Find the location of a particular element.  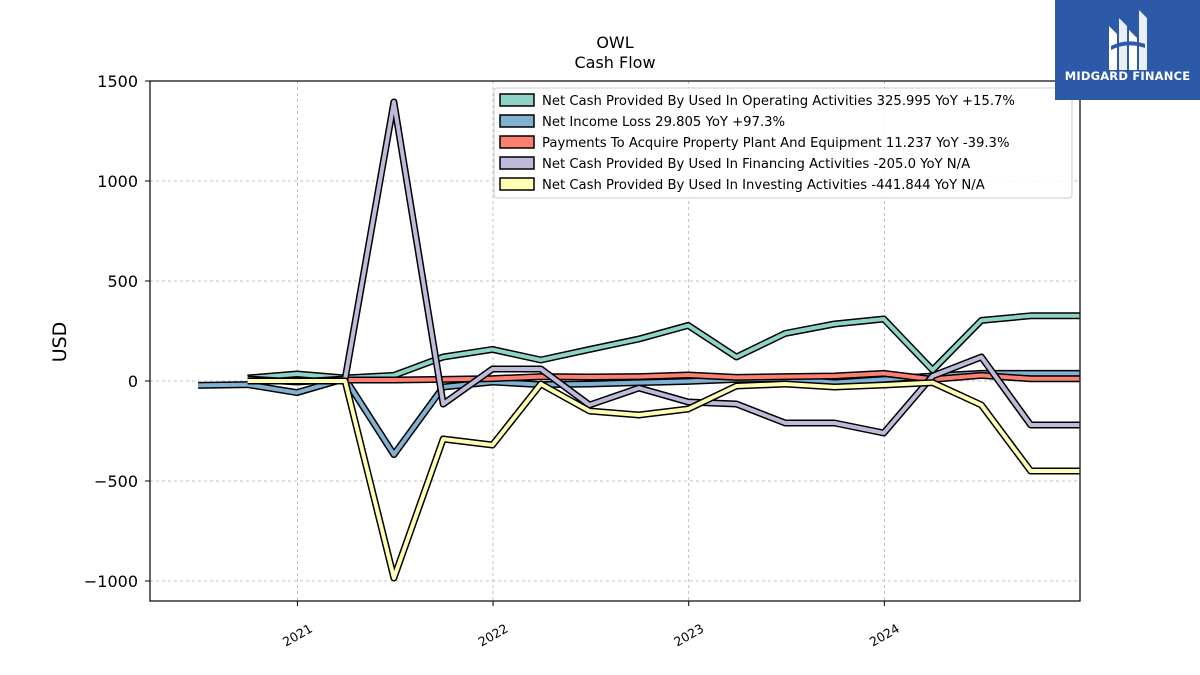

x-tick-label: 2021 is located at coordinates (297, 635).